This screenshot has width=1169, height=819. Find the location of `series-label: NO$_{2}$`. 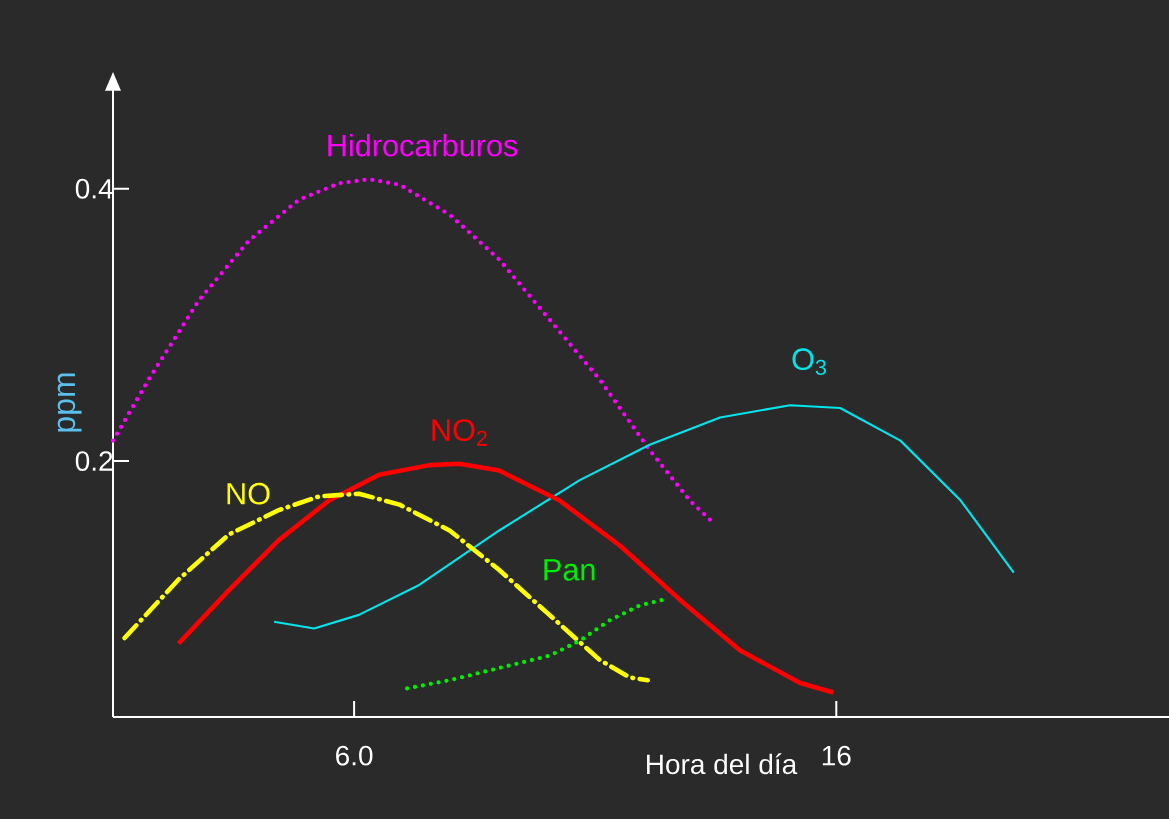

series-label: NO$_{2}$ is located at coordinates (459, 432).